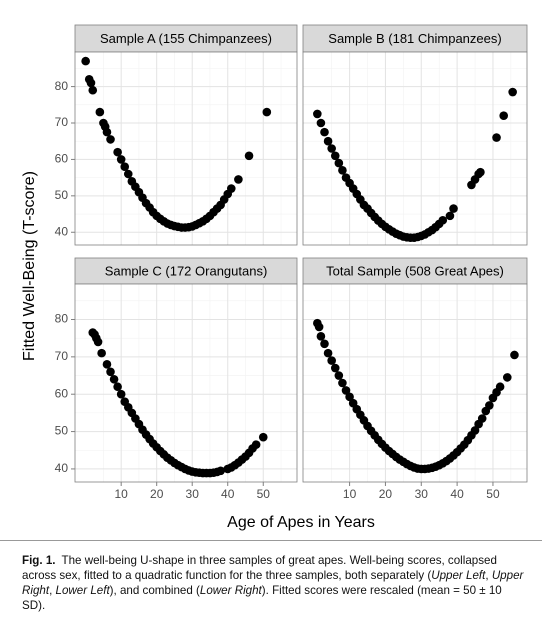 The width and height of the screenshot is (542, 628). I want to click on caption-text: ), and combined (, so click(154, 590).